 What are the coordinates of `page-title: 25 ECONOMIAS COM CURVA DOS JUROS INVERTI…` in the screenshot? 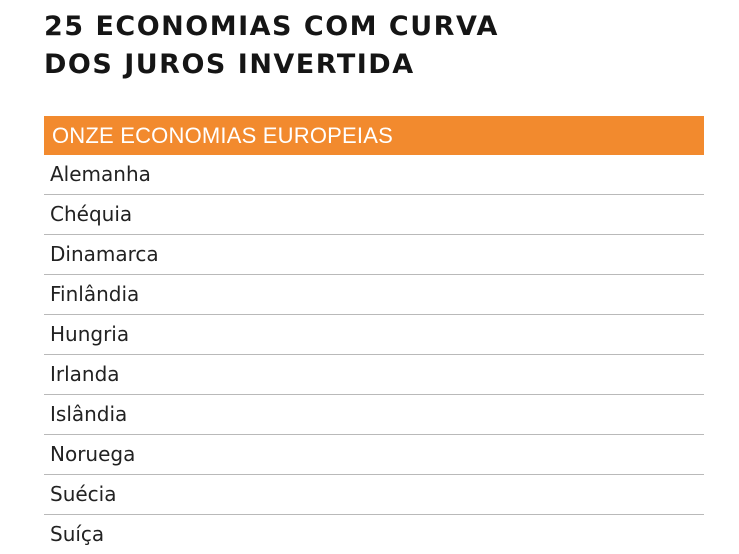 It's located at (374, 46).